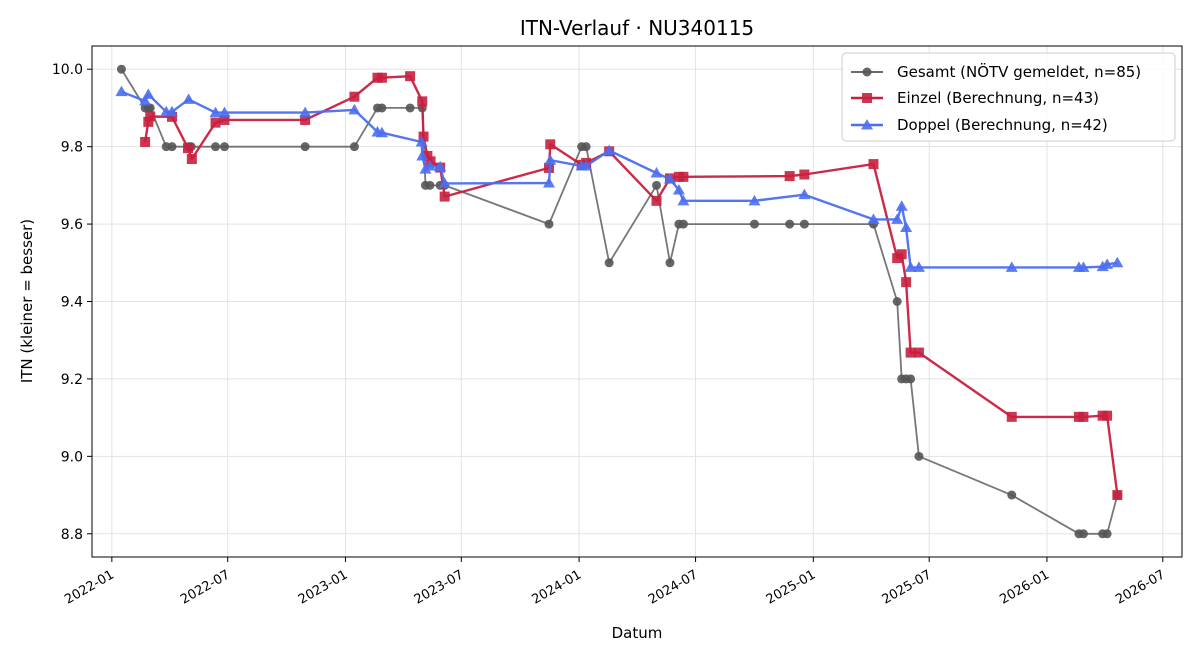  I want to click on y-tick-label: 9.0, so click(72, 457).